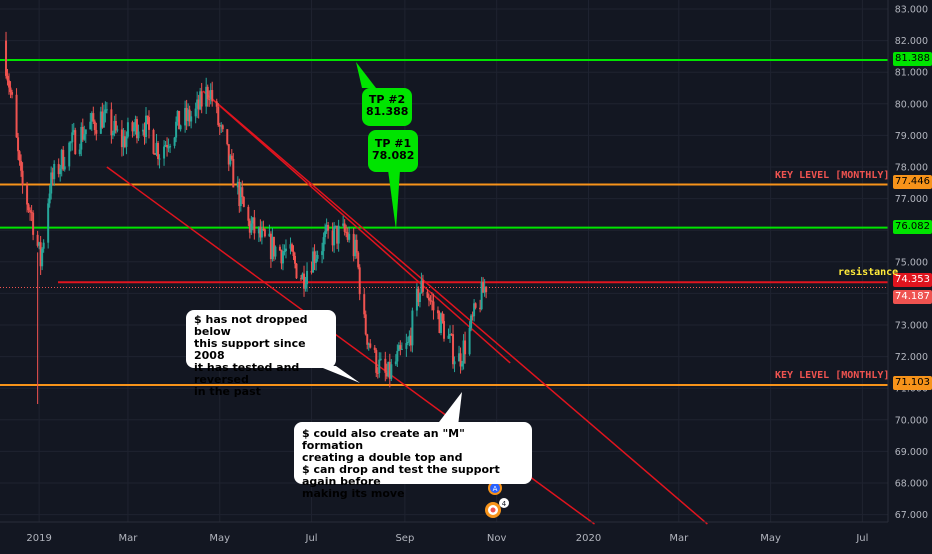 The image size is (932, 554). What do you see at coordinates (911, 104) in the screenshot?
I see `price-tick-label: 80.000` at bounding box center [911, 104].